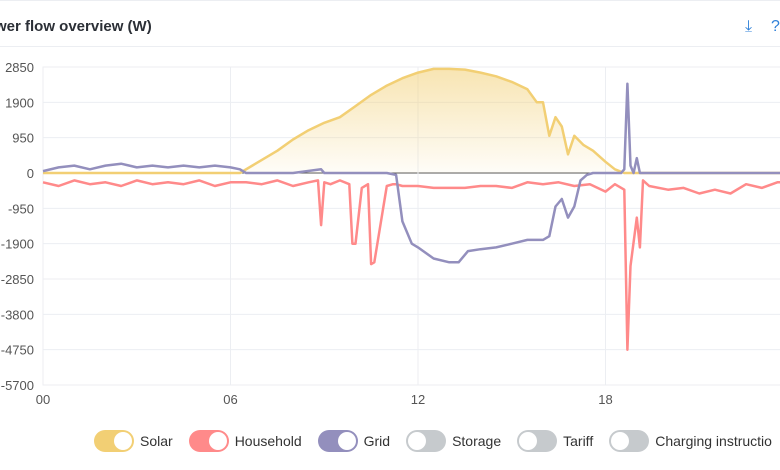 The width and height of the screenshot is (780, 470). What do you see at coordinates (713, 441) in the screenshot?
I see `legend-label: Charging instructio` at bounding box center [713, 441].